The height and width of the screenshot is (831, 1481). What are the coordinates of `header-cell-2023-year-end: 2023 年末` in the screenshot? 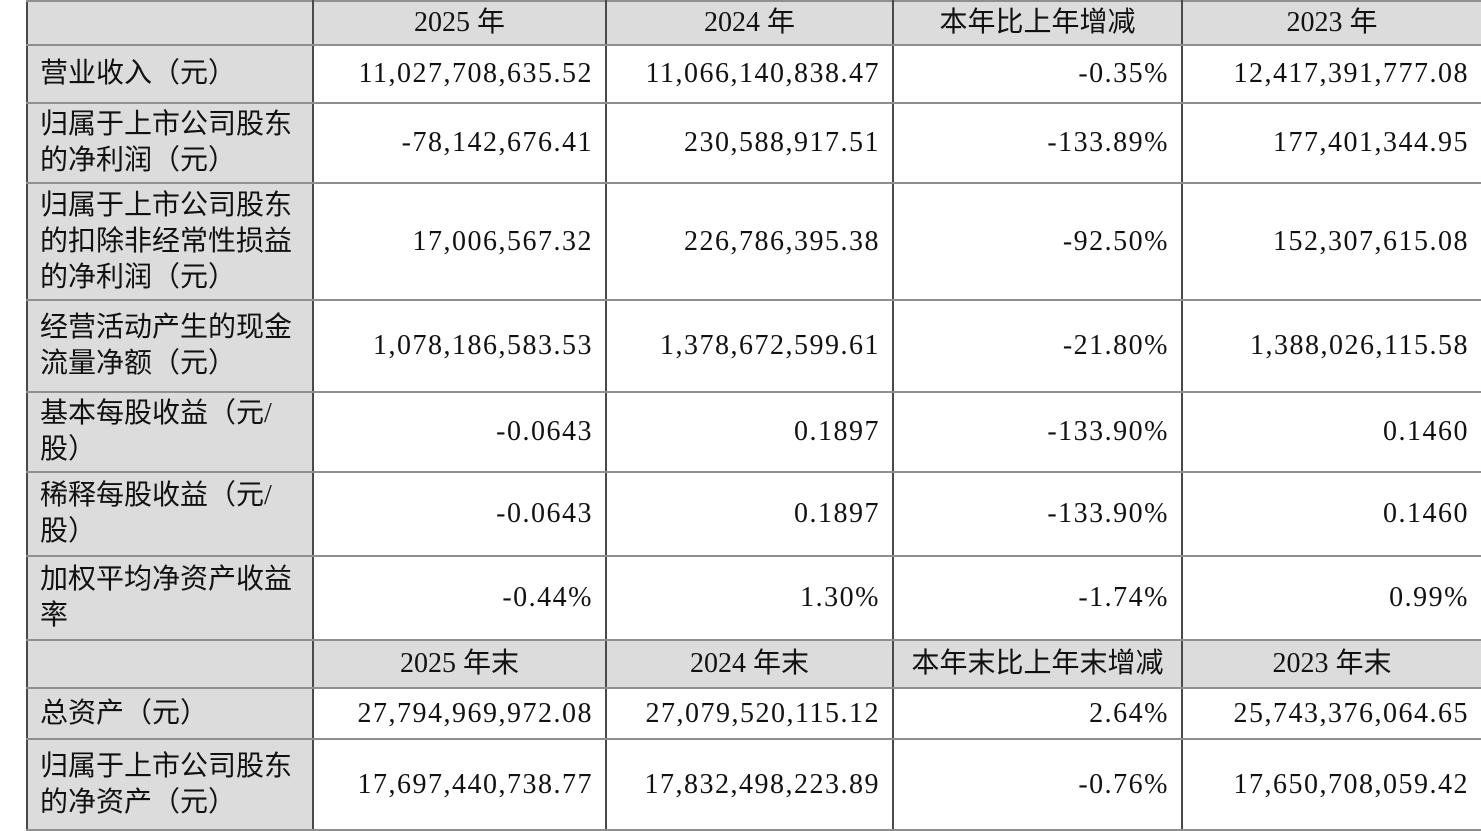 It's located at (1331, 664).